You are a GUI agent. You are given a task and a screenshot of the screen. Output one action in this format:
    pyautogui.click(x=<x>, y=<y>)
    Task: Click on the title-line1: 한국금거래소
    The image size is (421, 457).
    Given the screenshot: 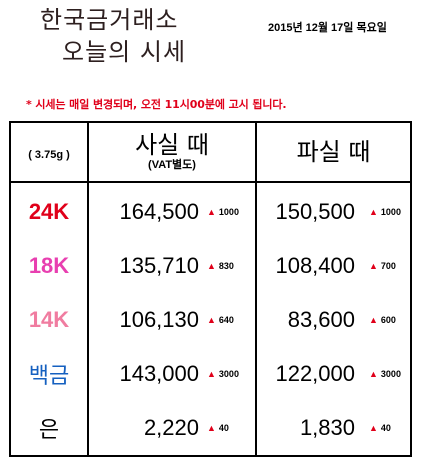 What is the action you would take?
    pyautogui.click(x=109, y=20)
    